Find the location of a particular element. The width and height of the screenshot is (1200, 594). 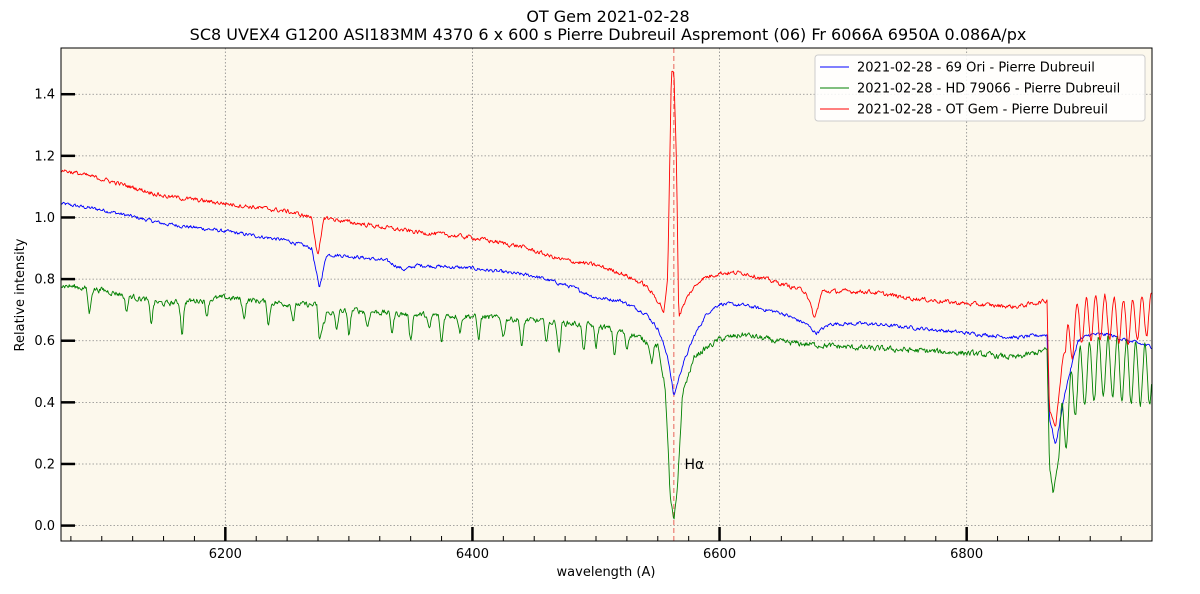

x-tick-label: 6600 is located at coordinates (719, 554).